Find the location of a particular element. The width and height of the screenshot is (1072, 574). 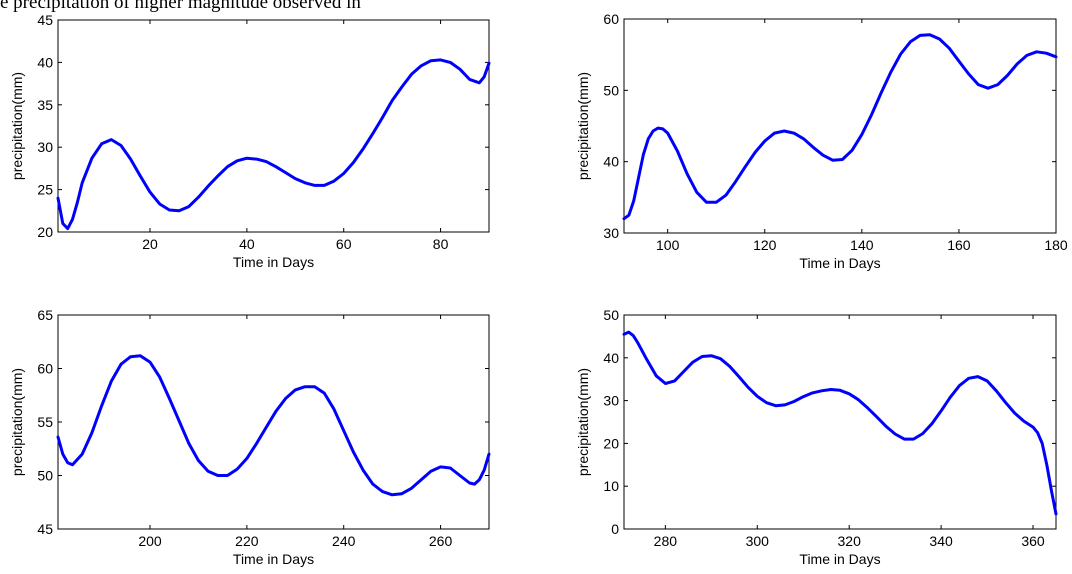

x-tick-label: 60 is located at coordinates (344, 244).